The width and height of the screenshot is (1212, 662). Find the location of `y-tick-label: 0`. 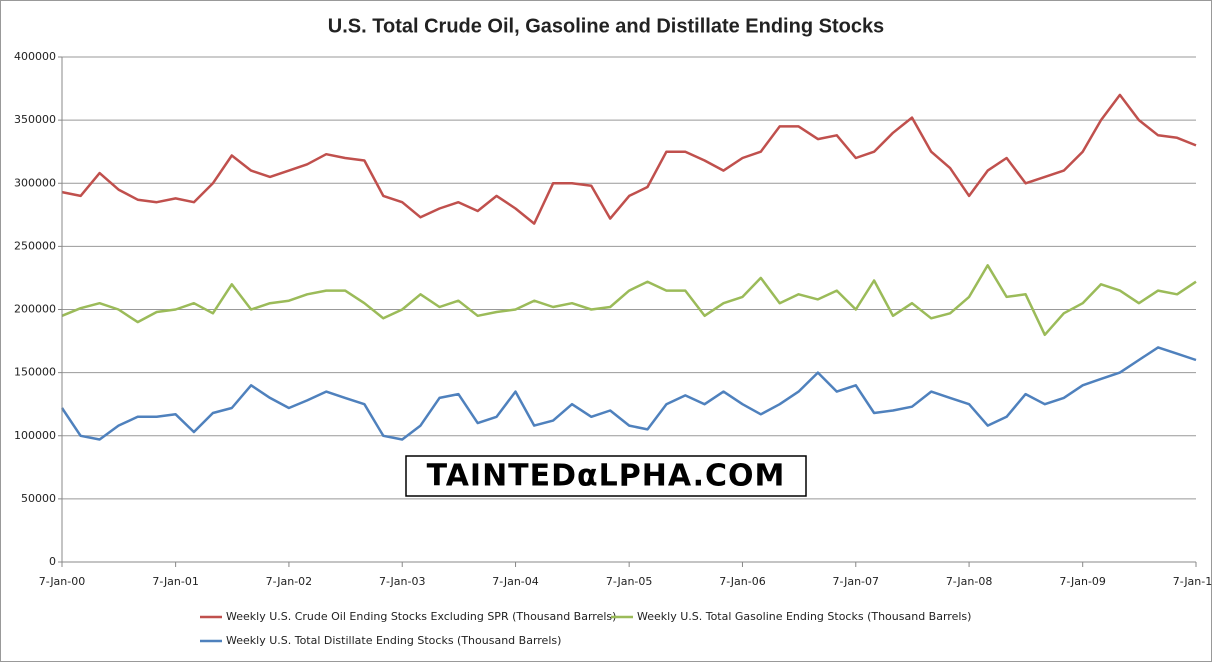

y-tick-label: 0 is located at coordinates (52, 561).